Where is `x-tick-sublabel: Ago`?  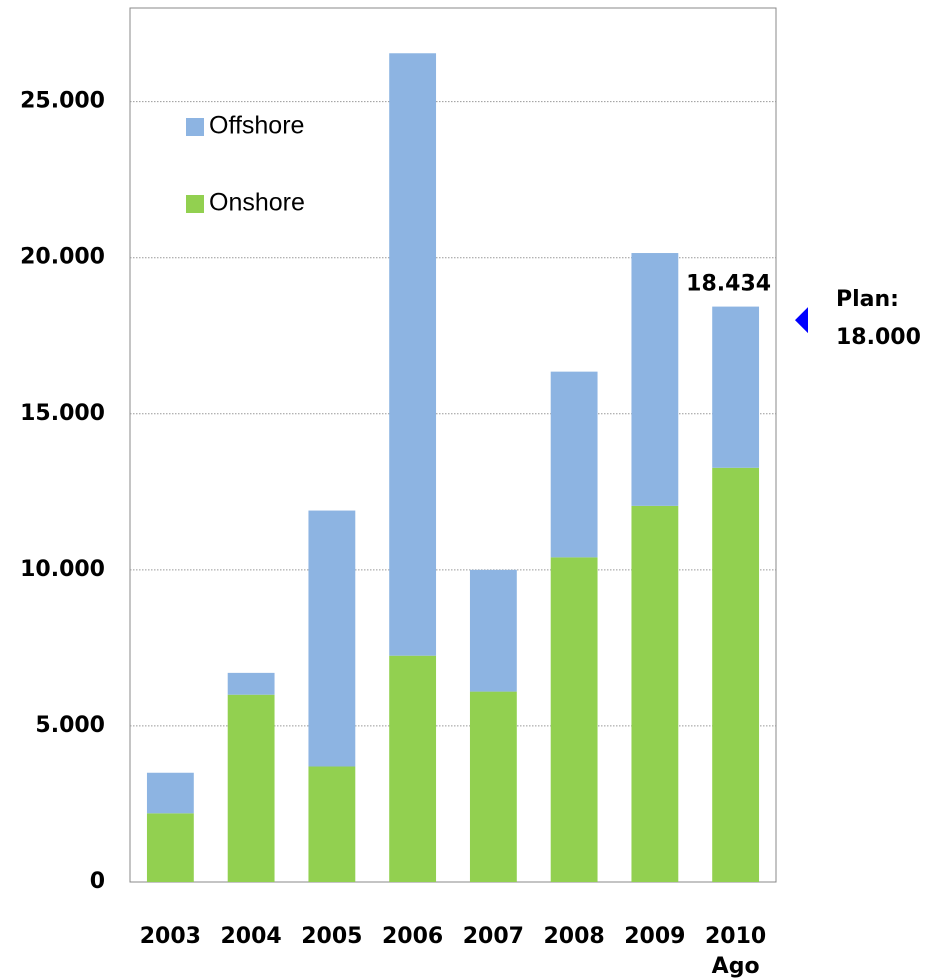 x-tick-sublabel: Ago is located at coordinates (736, 966).